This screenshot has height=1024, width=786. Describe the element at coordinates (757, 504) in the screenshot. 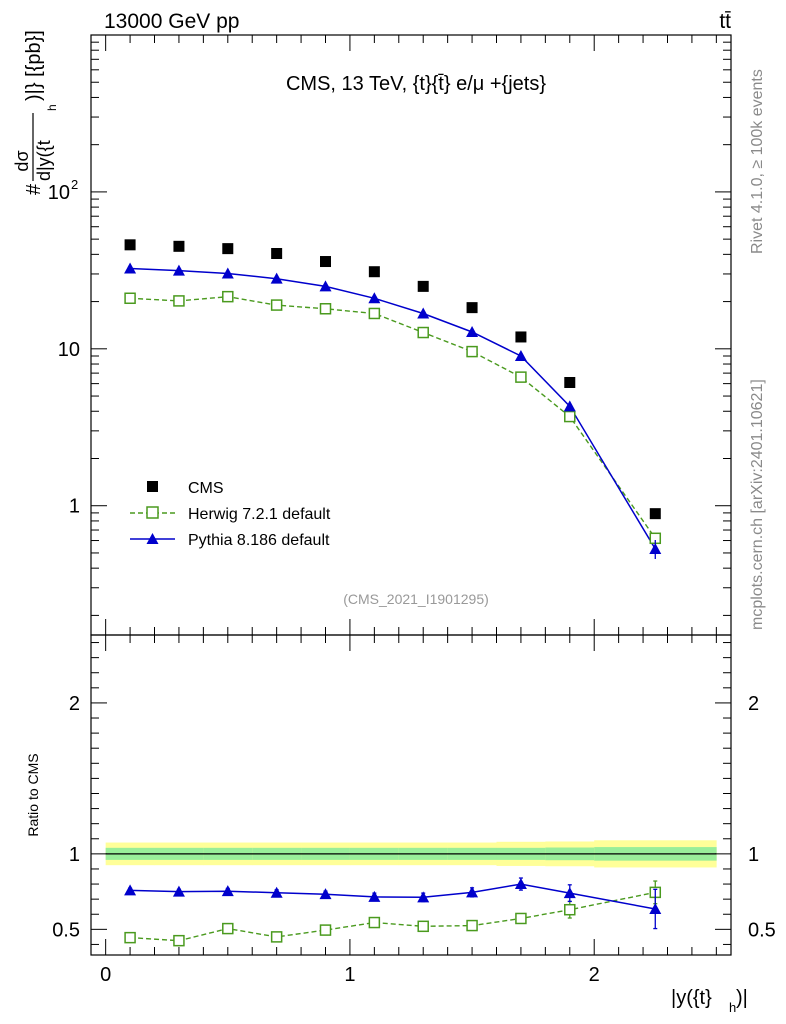

I see `mcplots-label: mcplots.cern.ch [arXiv:2401.10621]` at that location.